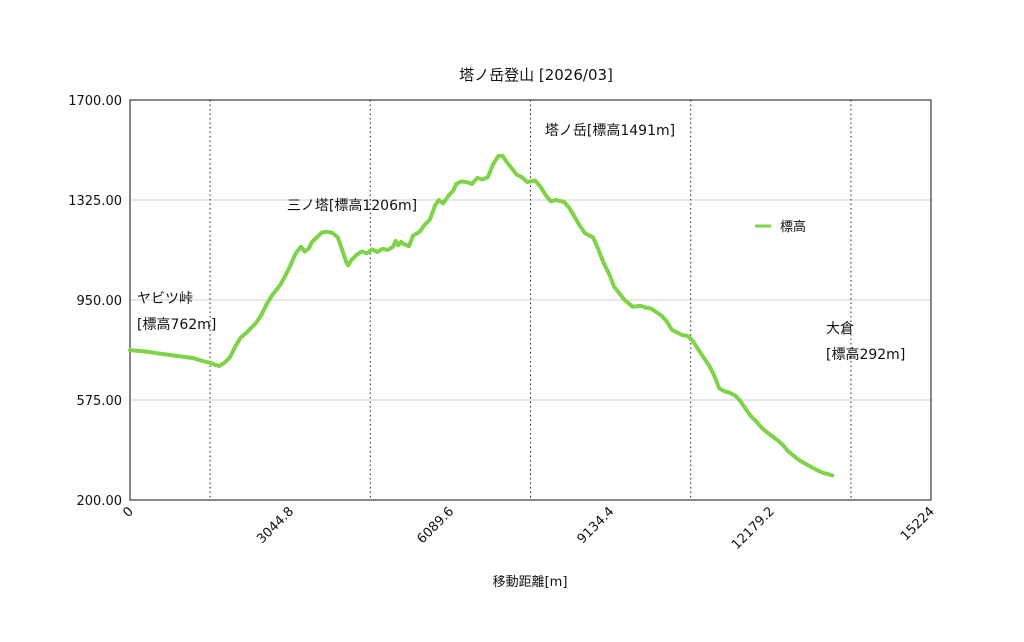 This screenshot has height=642, width=1024. I want to click on legend-label: 標高, so click(793, 227).